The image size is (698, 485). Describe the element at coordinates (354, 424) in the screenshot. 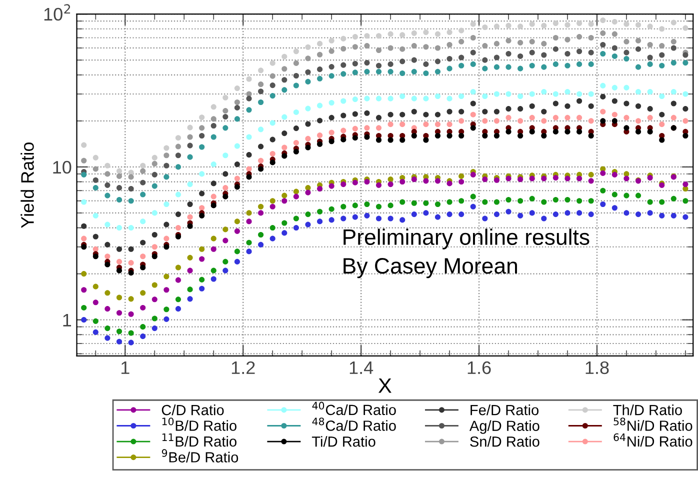

I see `legend-label: $^{48}$Ca/D Ratio` at that location.